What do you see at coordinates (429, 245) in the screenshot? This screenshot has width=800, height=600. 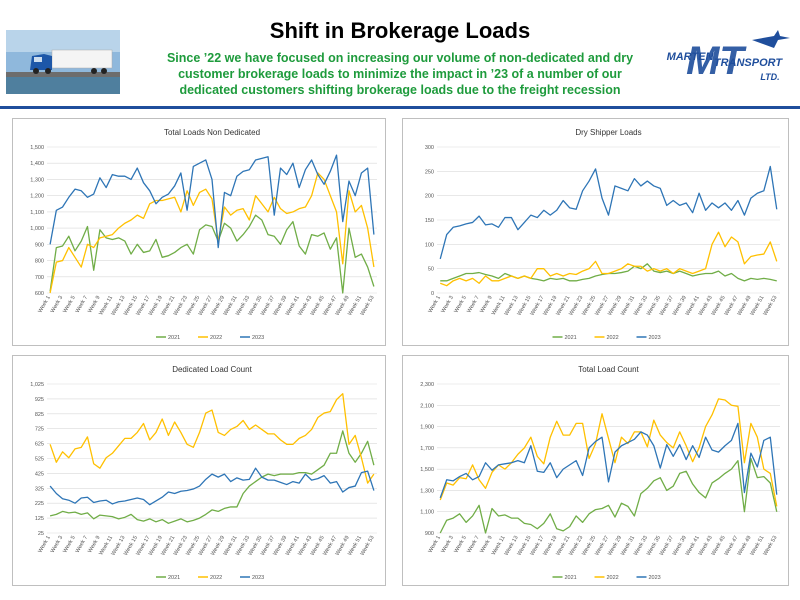 I see `y-tick-label: 100` at bounding box center [429, 245].